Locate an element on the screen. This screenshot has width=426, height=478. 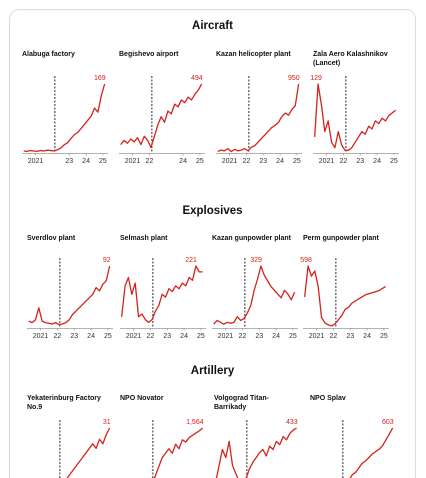
chart-title: Zala Aero Kalashnikov (Lancet) is located at coordinates (350, 59).